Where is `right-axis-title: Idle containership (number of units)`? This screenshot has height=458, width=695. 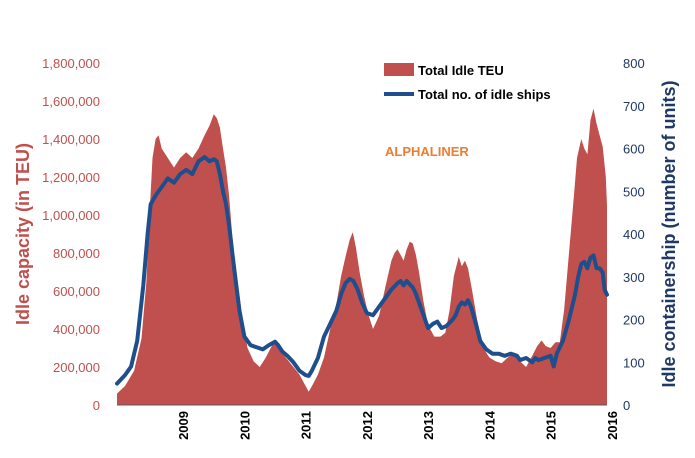
right-axis-title: Idle containership (number of units) is located at coordinates (669, 233).